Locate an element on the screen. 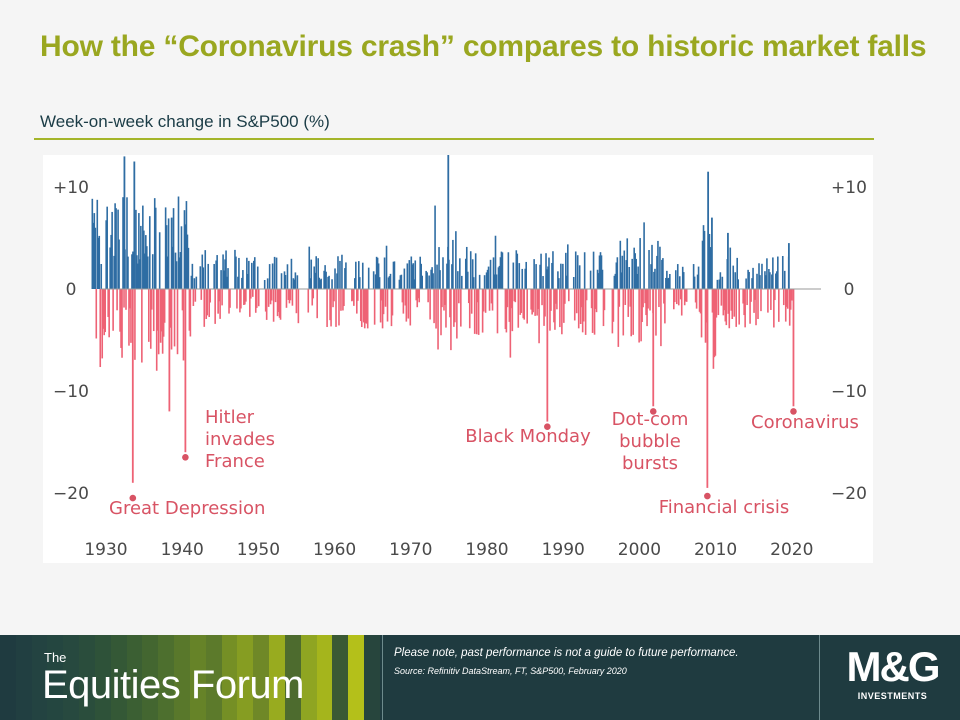  y-tick-label-left: 0 is located at coordinates (71, 290).